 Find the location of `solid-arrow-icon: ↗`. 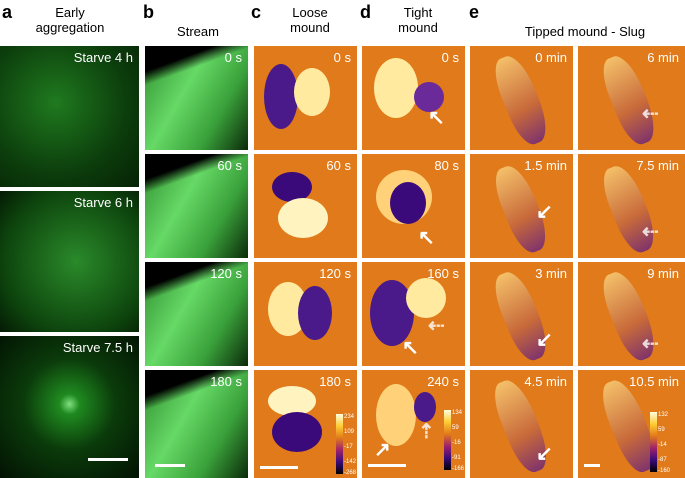

solid-arrow-icon: ↗ is located at coordinates (382, 450).